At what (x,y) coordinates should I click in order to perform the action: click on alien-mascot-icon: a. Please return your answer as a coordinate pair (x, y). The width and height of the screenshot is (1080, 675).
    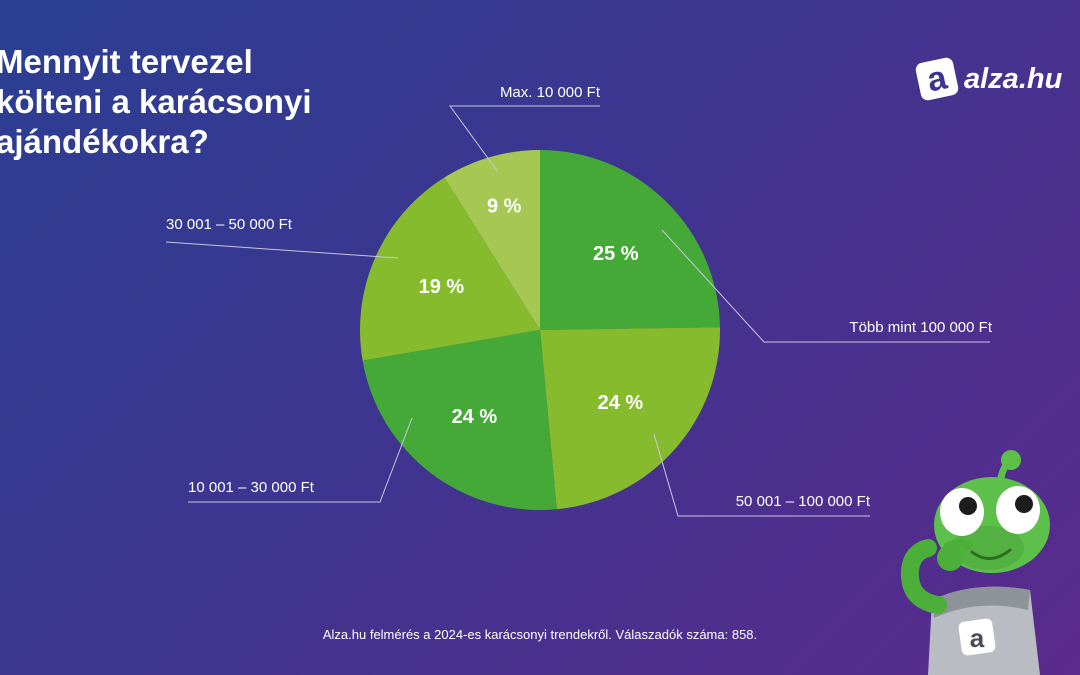
    Looking at the image, I should click on (975, 562).